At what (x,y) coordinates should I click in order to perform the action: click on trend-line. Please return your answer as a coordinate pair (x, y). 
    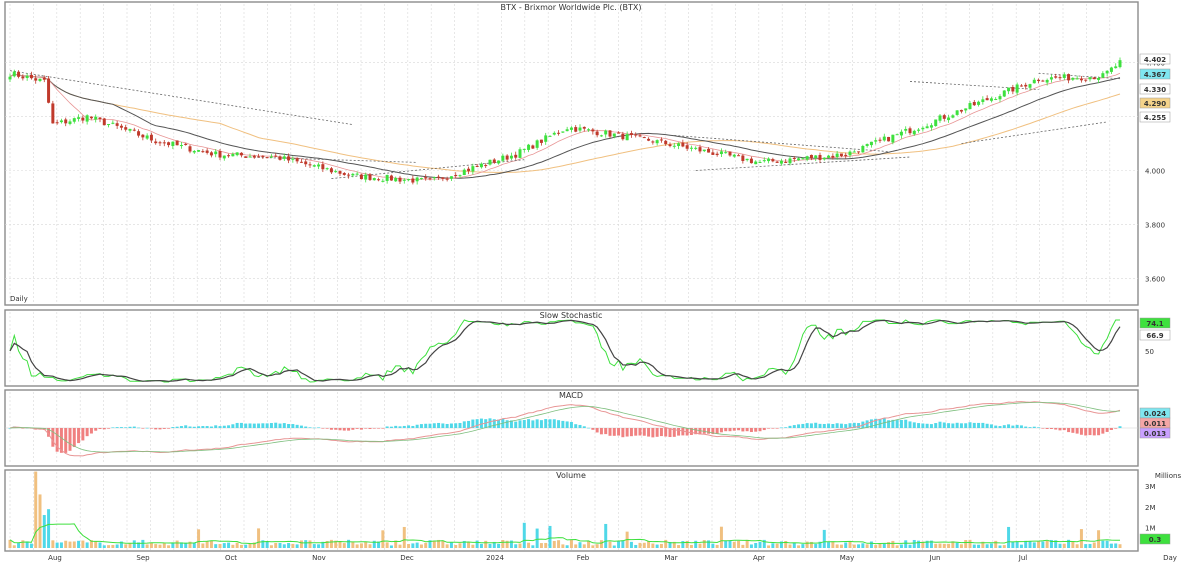
    Looking at the image, I should click on (974, 85).